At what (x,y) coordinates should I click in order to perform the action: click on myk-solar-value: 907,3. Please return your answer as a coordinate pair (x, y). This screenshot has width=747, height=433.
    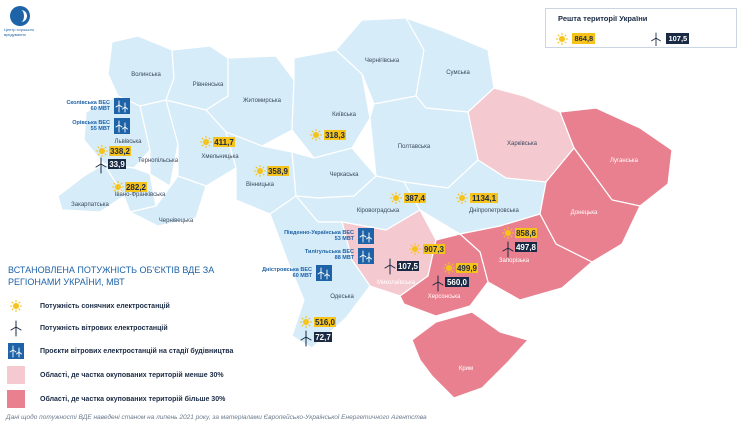
    Looking at the image, I should click on (434, 249).